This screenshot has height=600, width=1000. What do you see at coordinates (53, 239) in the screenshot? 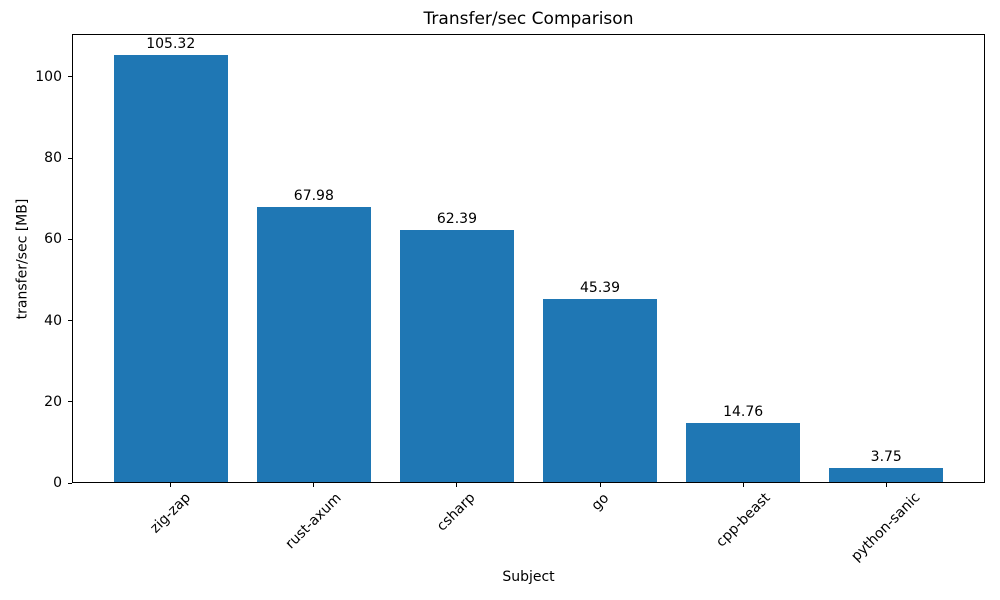
I see `y-tick-label: 60` at bounding box center [53, 239].